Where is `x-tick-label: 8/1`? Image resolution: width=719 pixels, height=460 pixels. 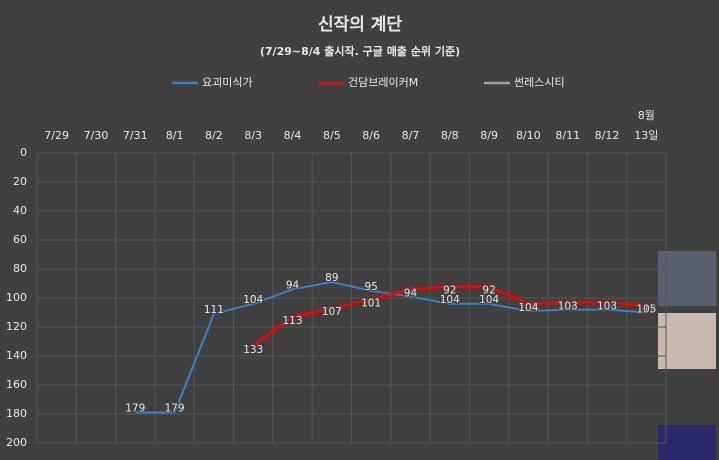 x-tick-label: 8/1 is located at coordinates (174, 135).